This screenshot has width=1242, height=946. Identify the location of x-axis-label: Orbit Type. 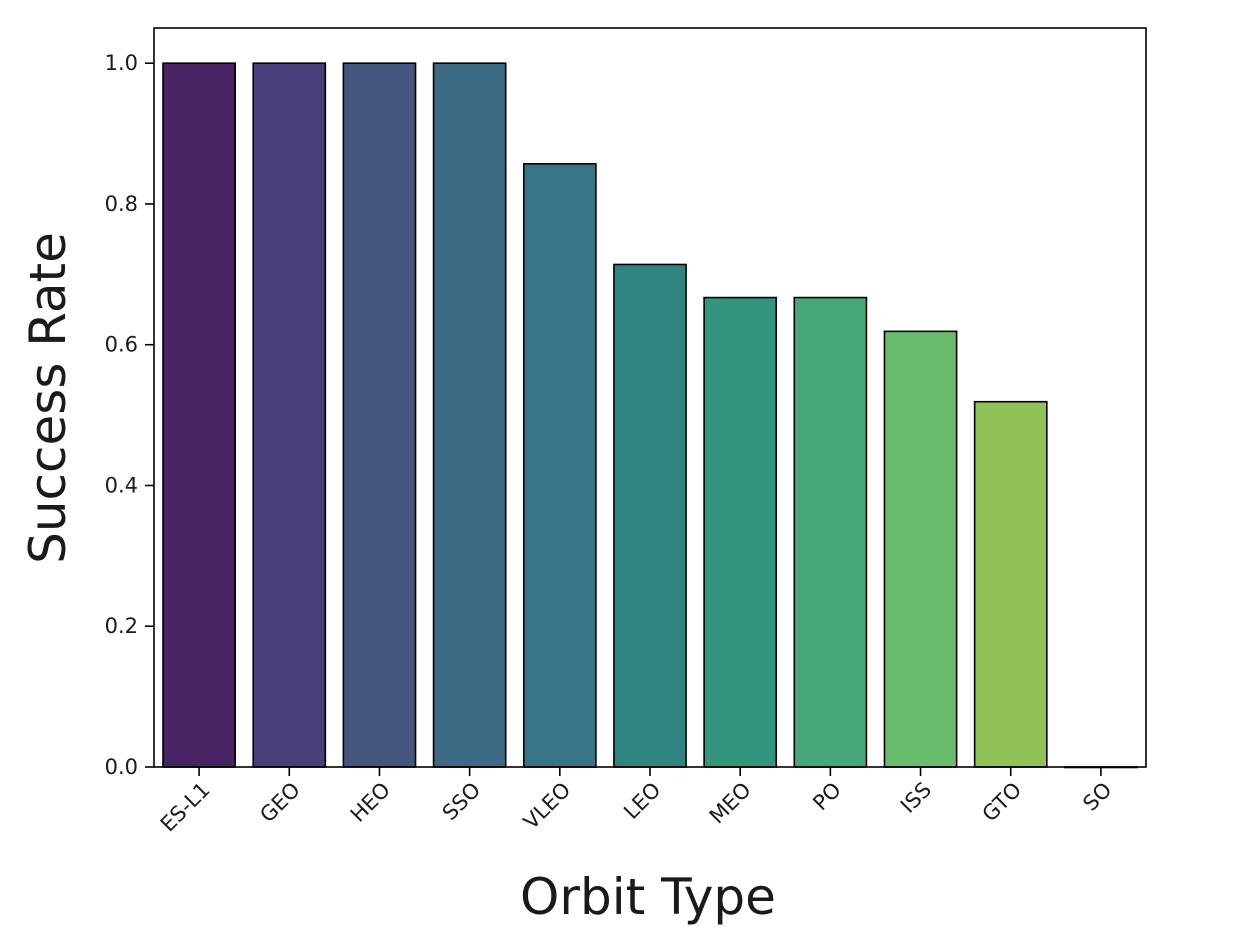
(648, 897).